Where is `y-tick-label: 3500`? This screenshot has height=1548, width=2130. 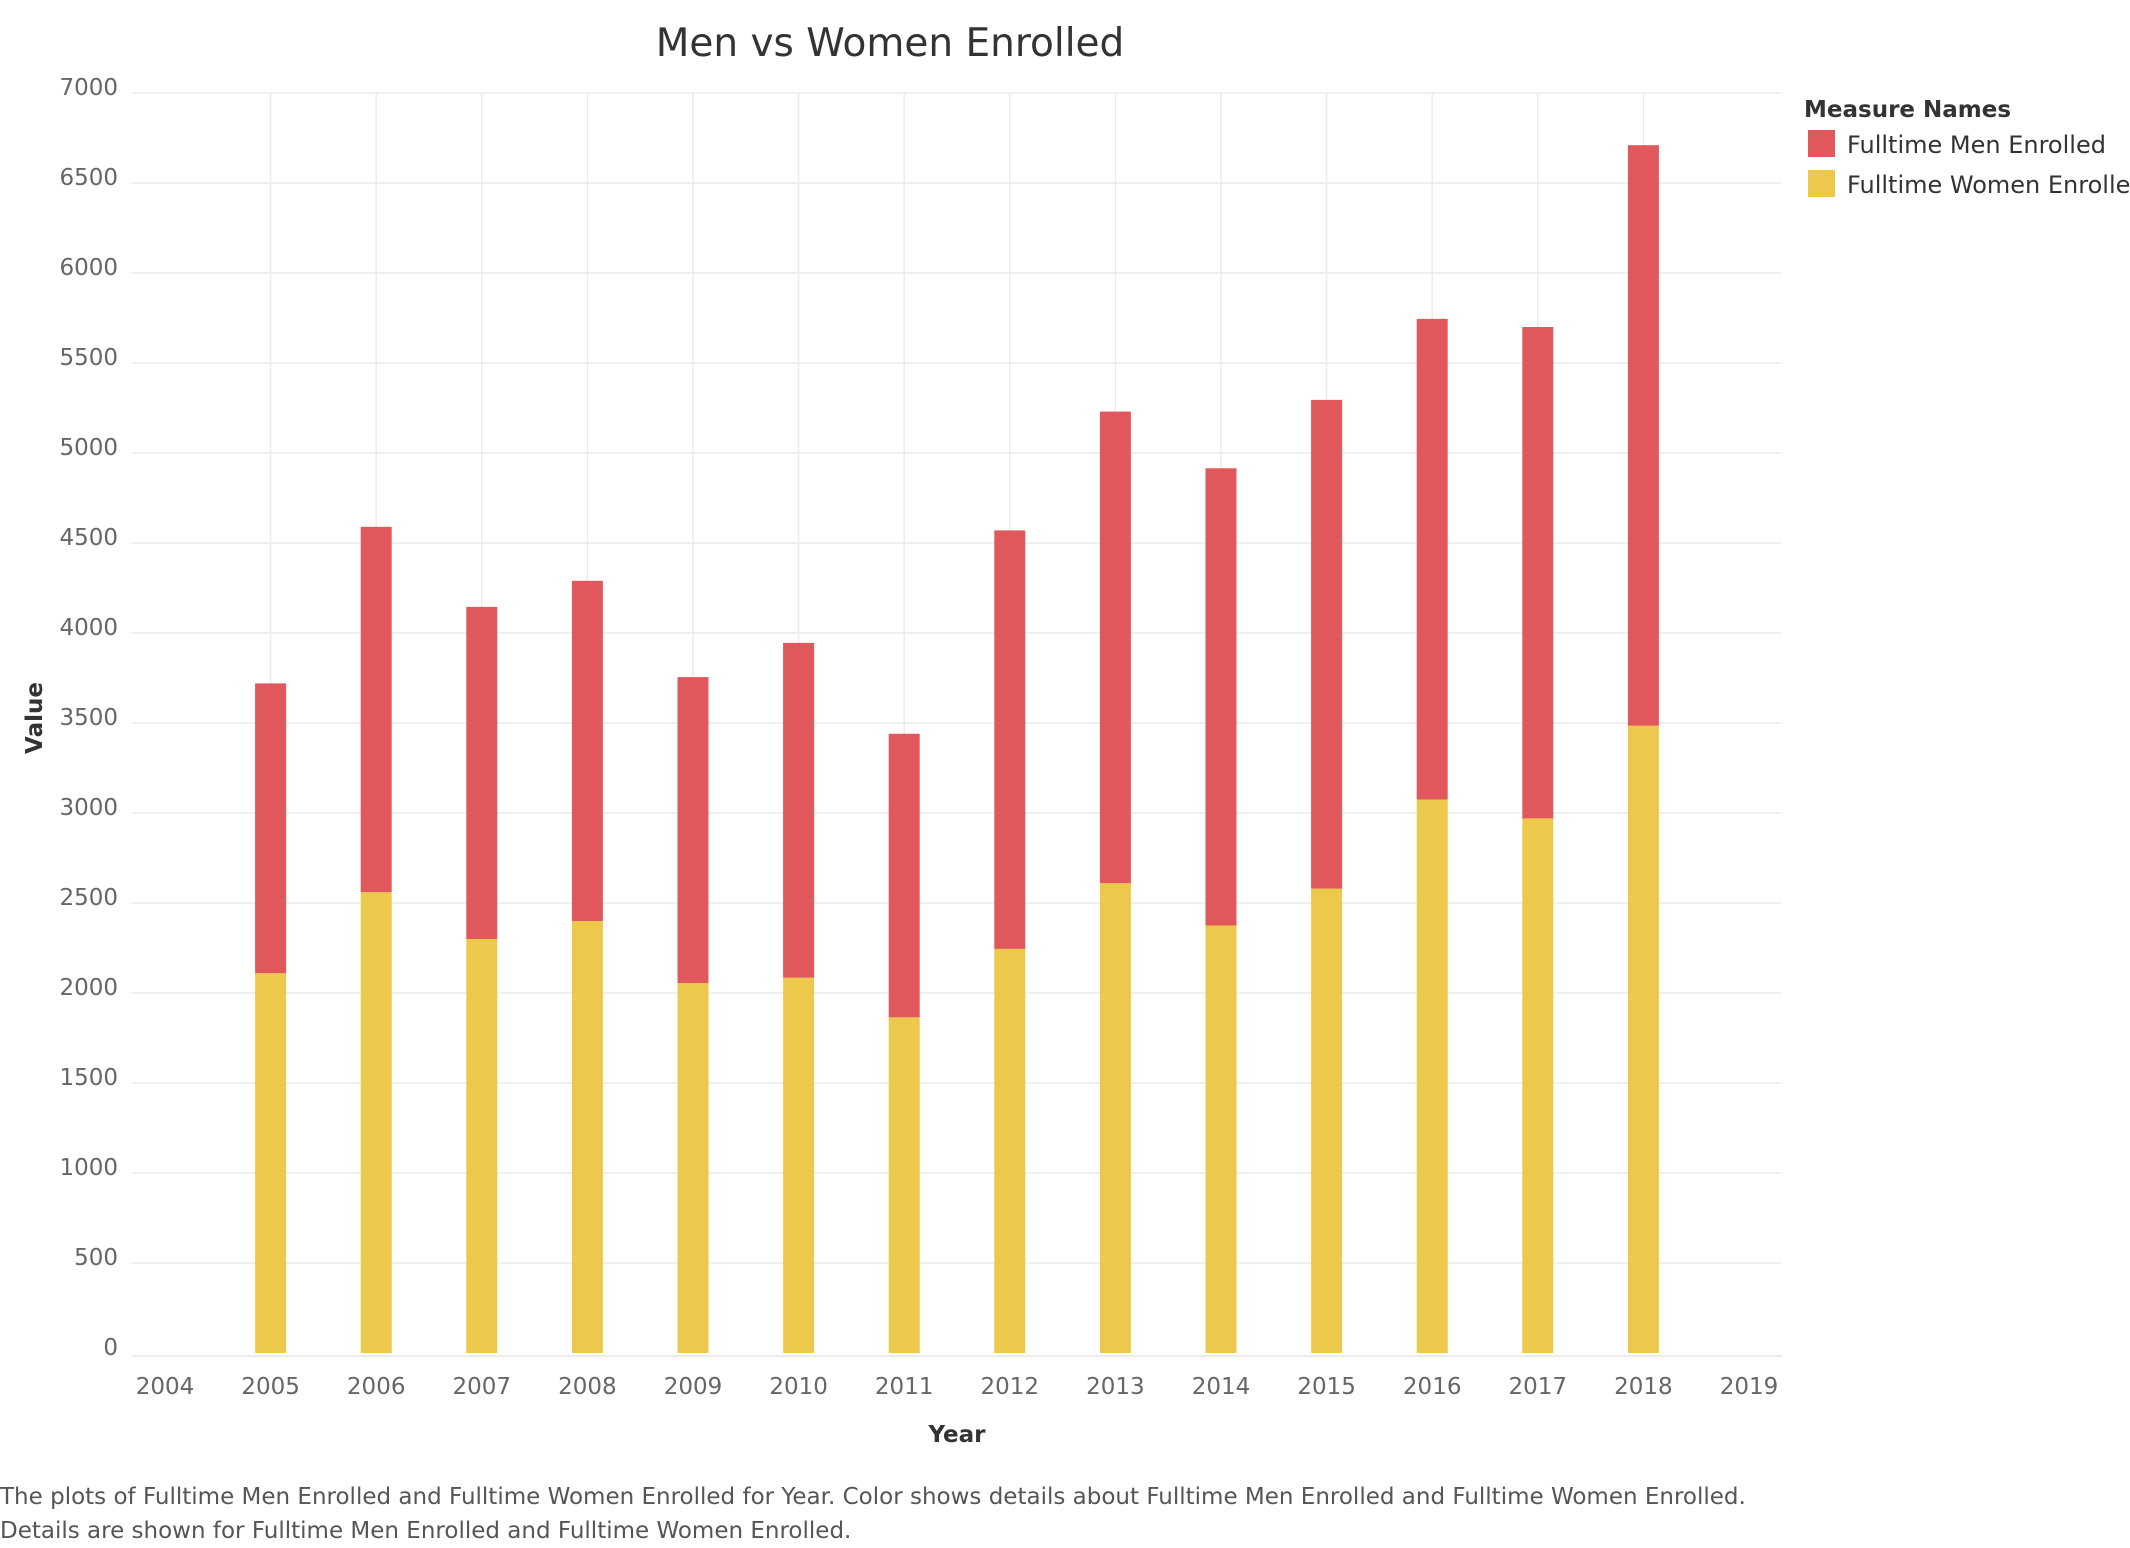 y-tick-label: 3500 is located at coordinates (88, 718).